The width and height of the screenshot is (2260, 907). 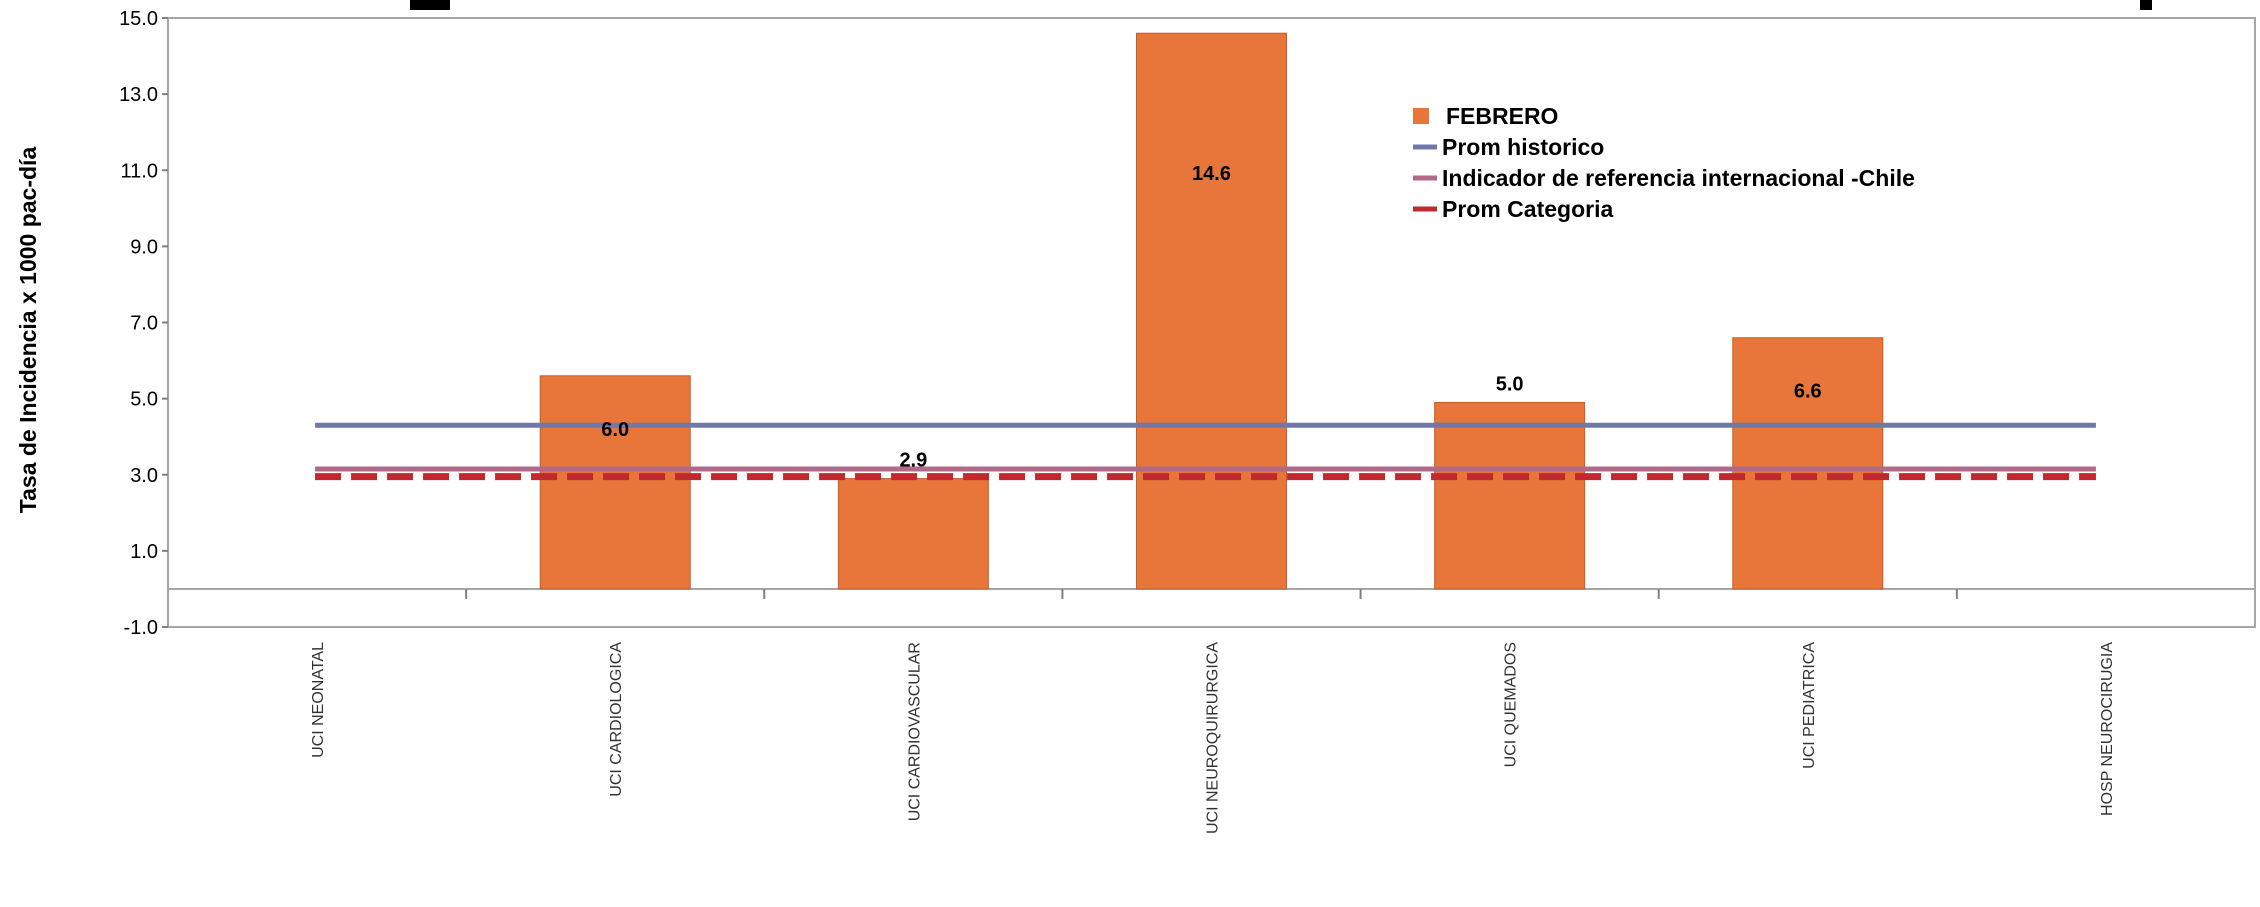 I want to click on legend-label: Prom historico, so click(x=1523, y=147).